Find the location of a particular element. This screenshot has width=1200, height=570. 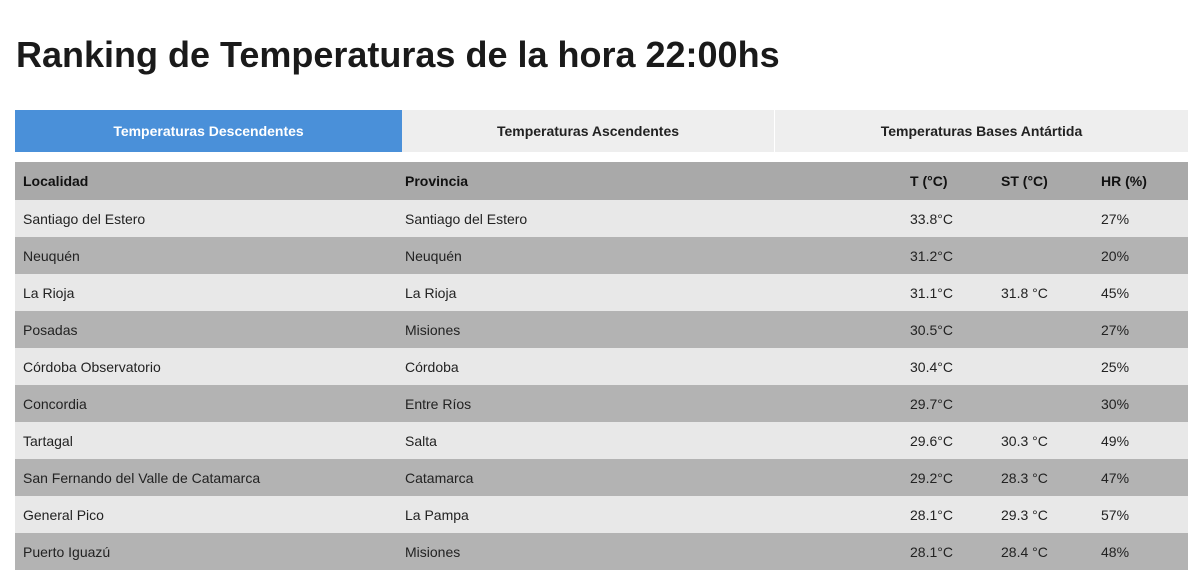

cell-provincia: Neuquén is located at coordinates (433, 255).